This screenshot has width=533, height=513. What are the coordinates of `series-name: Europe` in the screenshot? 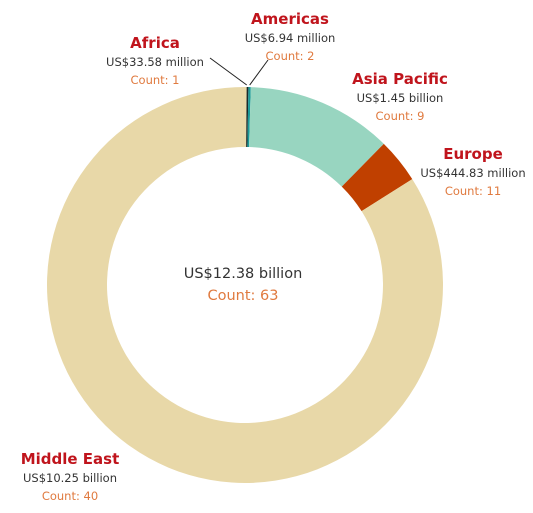 It's located at (473, 154).